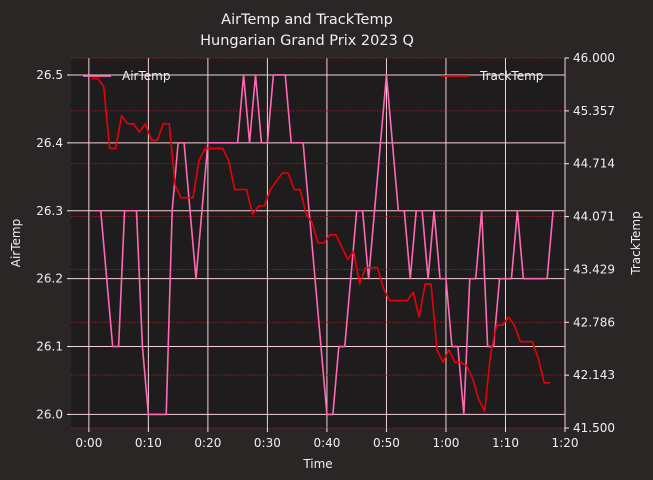  What do you see at coordinates (49, 75) in the screenshot?
I see `y-left-tick-label: 26.5` at bounding box center [49, 75].